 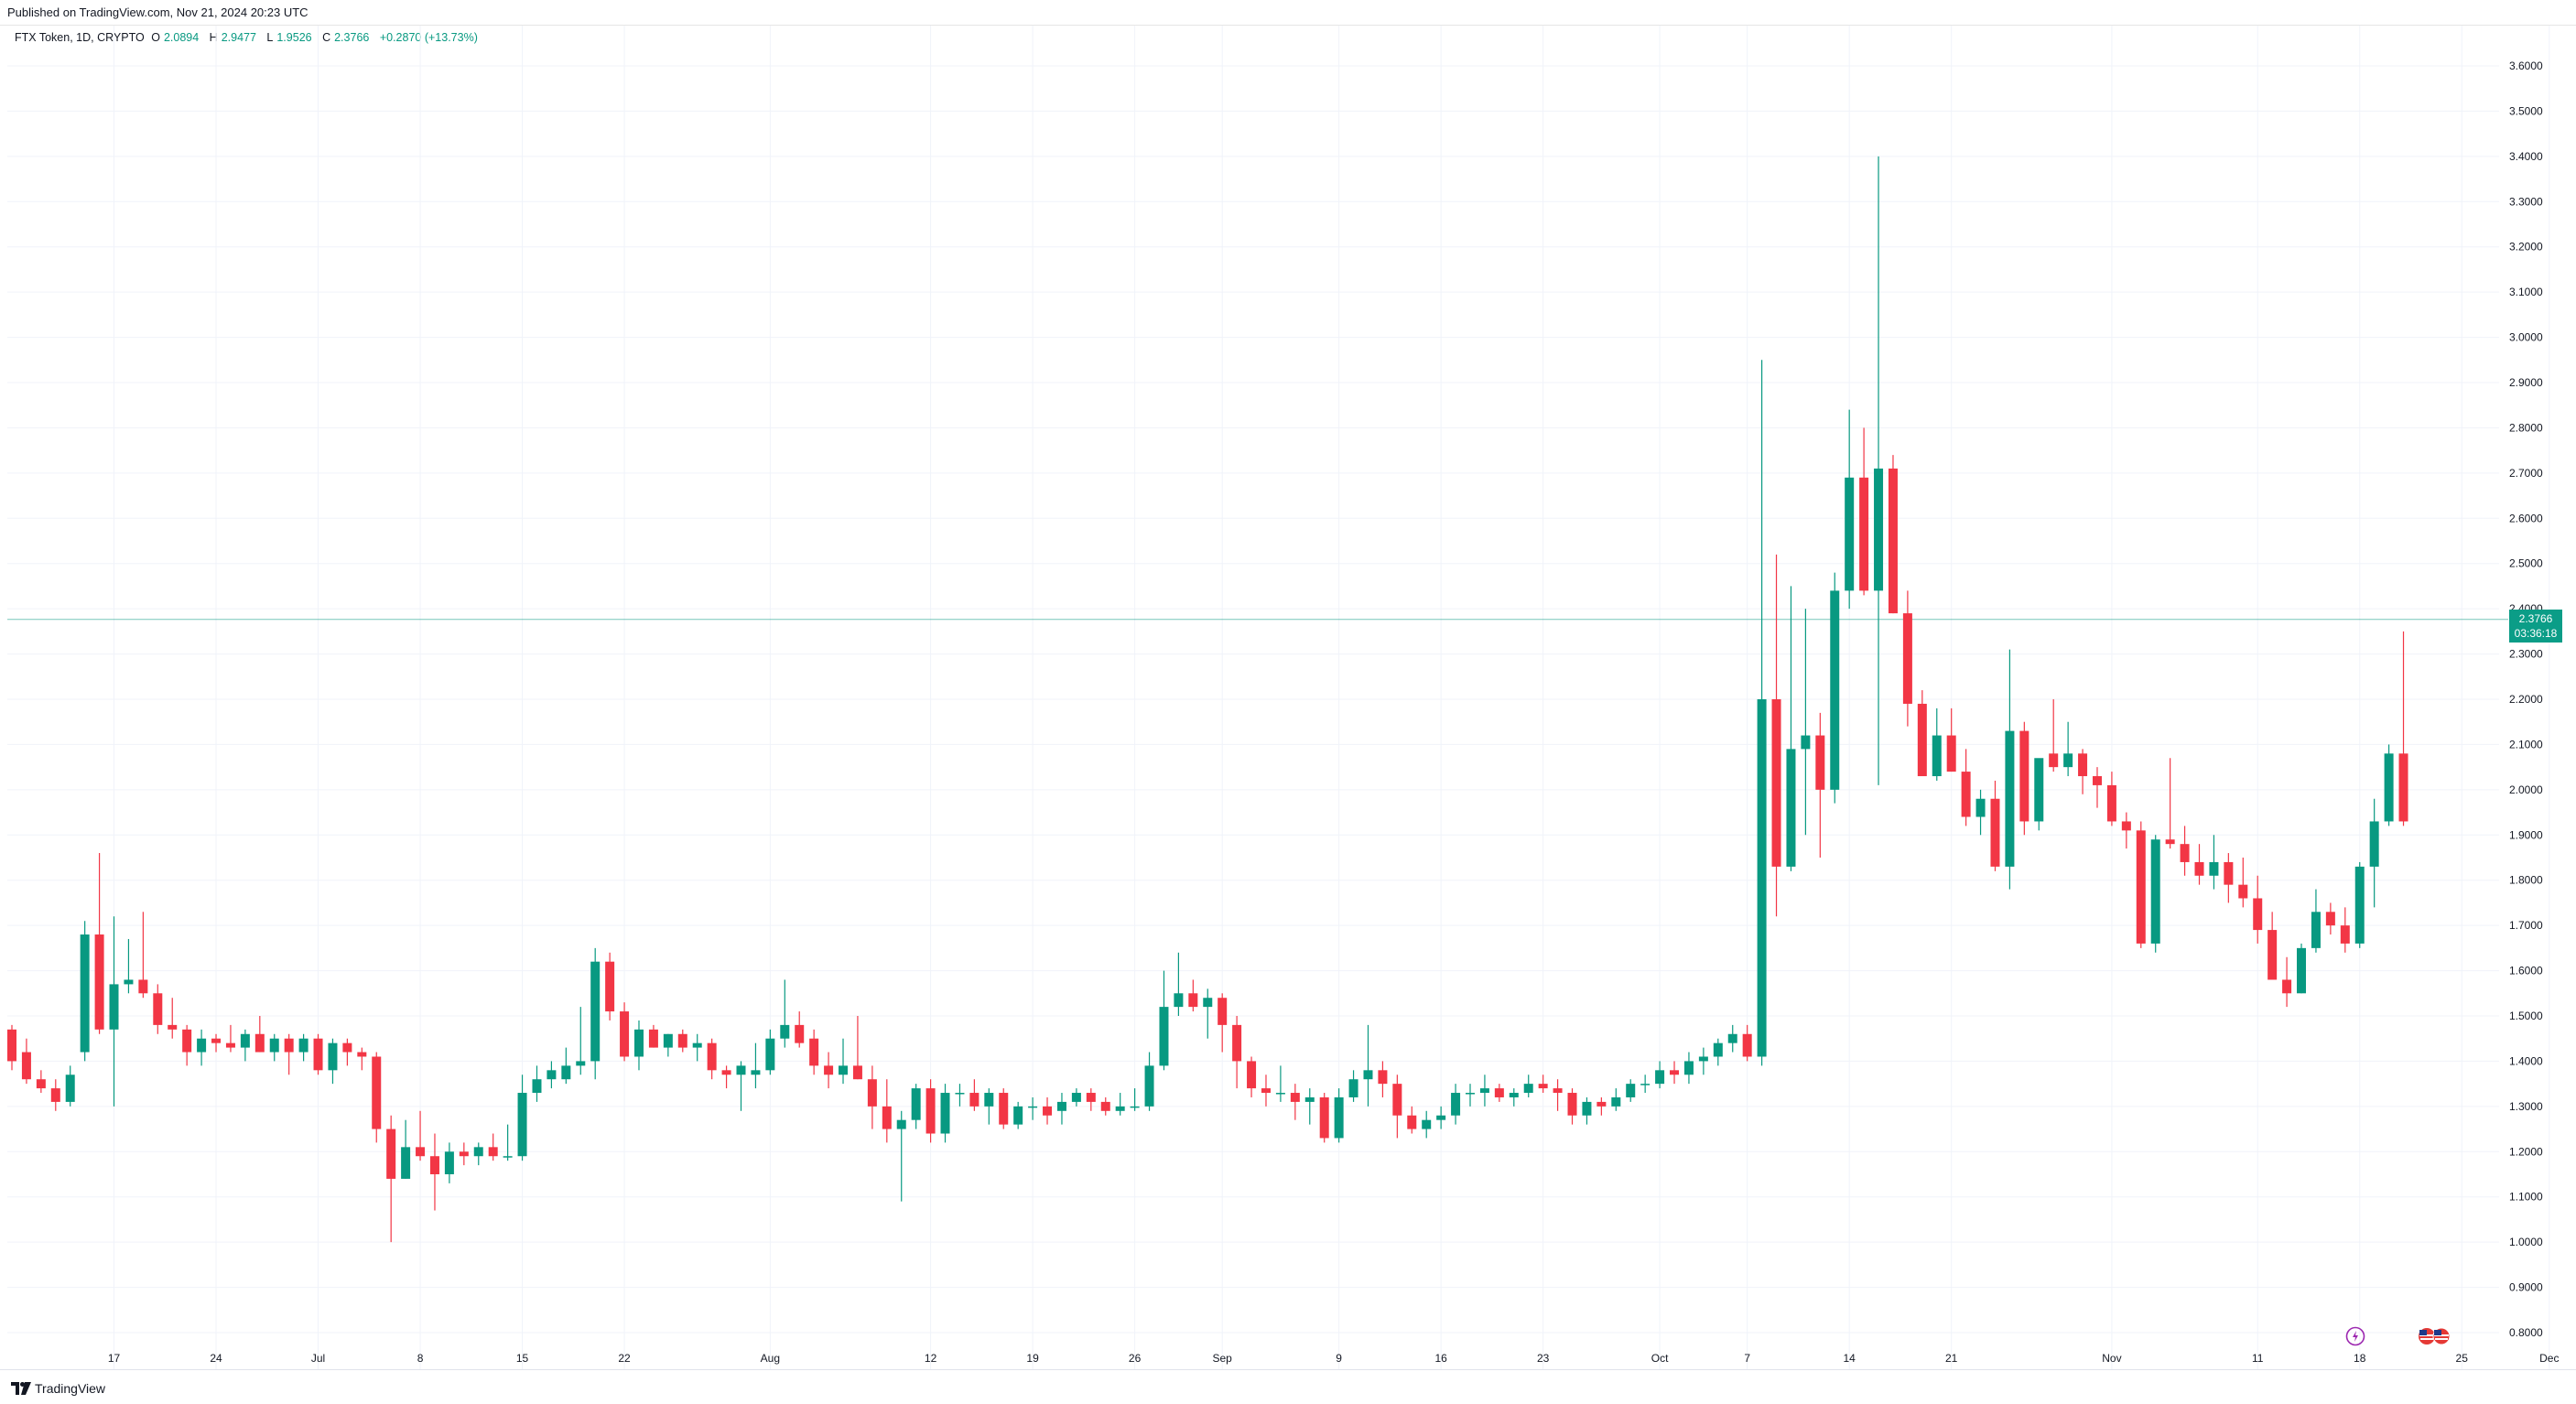 What do you see at coordinates (1850, 1358) in the screenshot?
I see `time-tick-label: 14` at bounding box center [1850, 1358].